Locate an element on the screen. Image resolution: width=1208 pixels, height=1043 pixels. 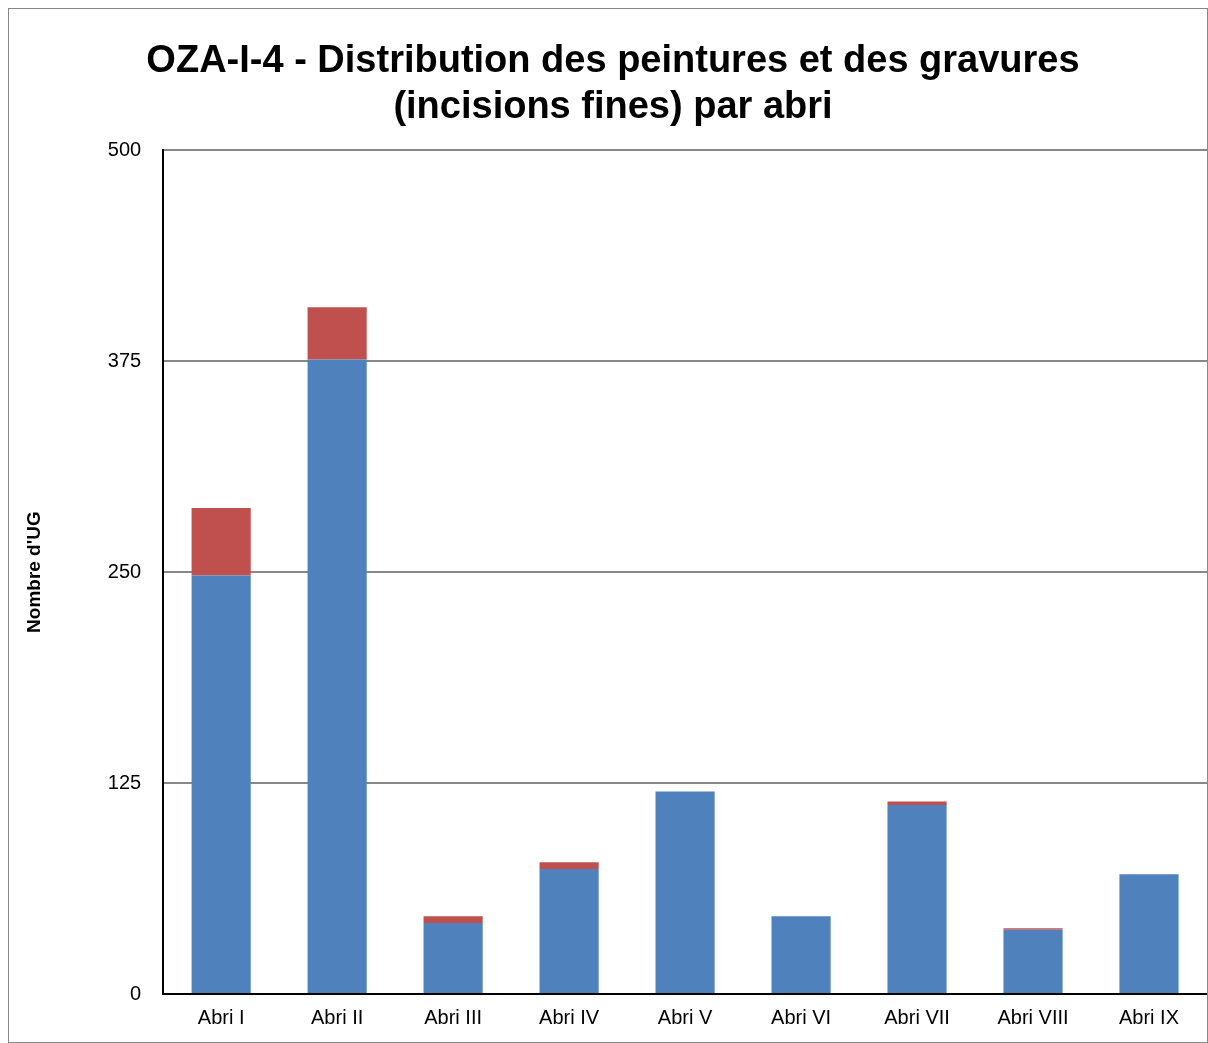
y-tick-label: 125 is located at coordinates (124, 781).